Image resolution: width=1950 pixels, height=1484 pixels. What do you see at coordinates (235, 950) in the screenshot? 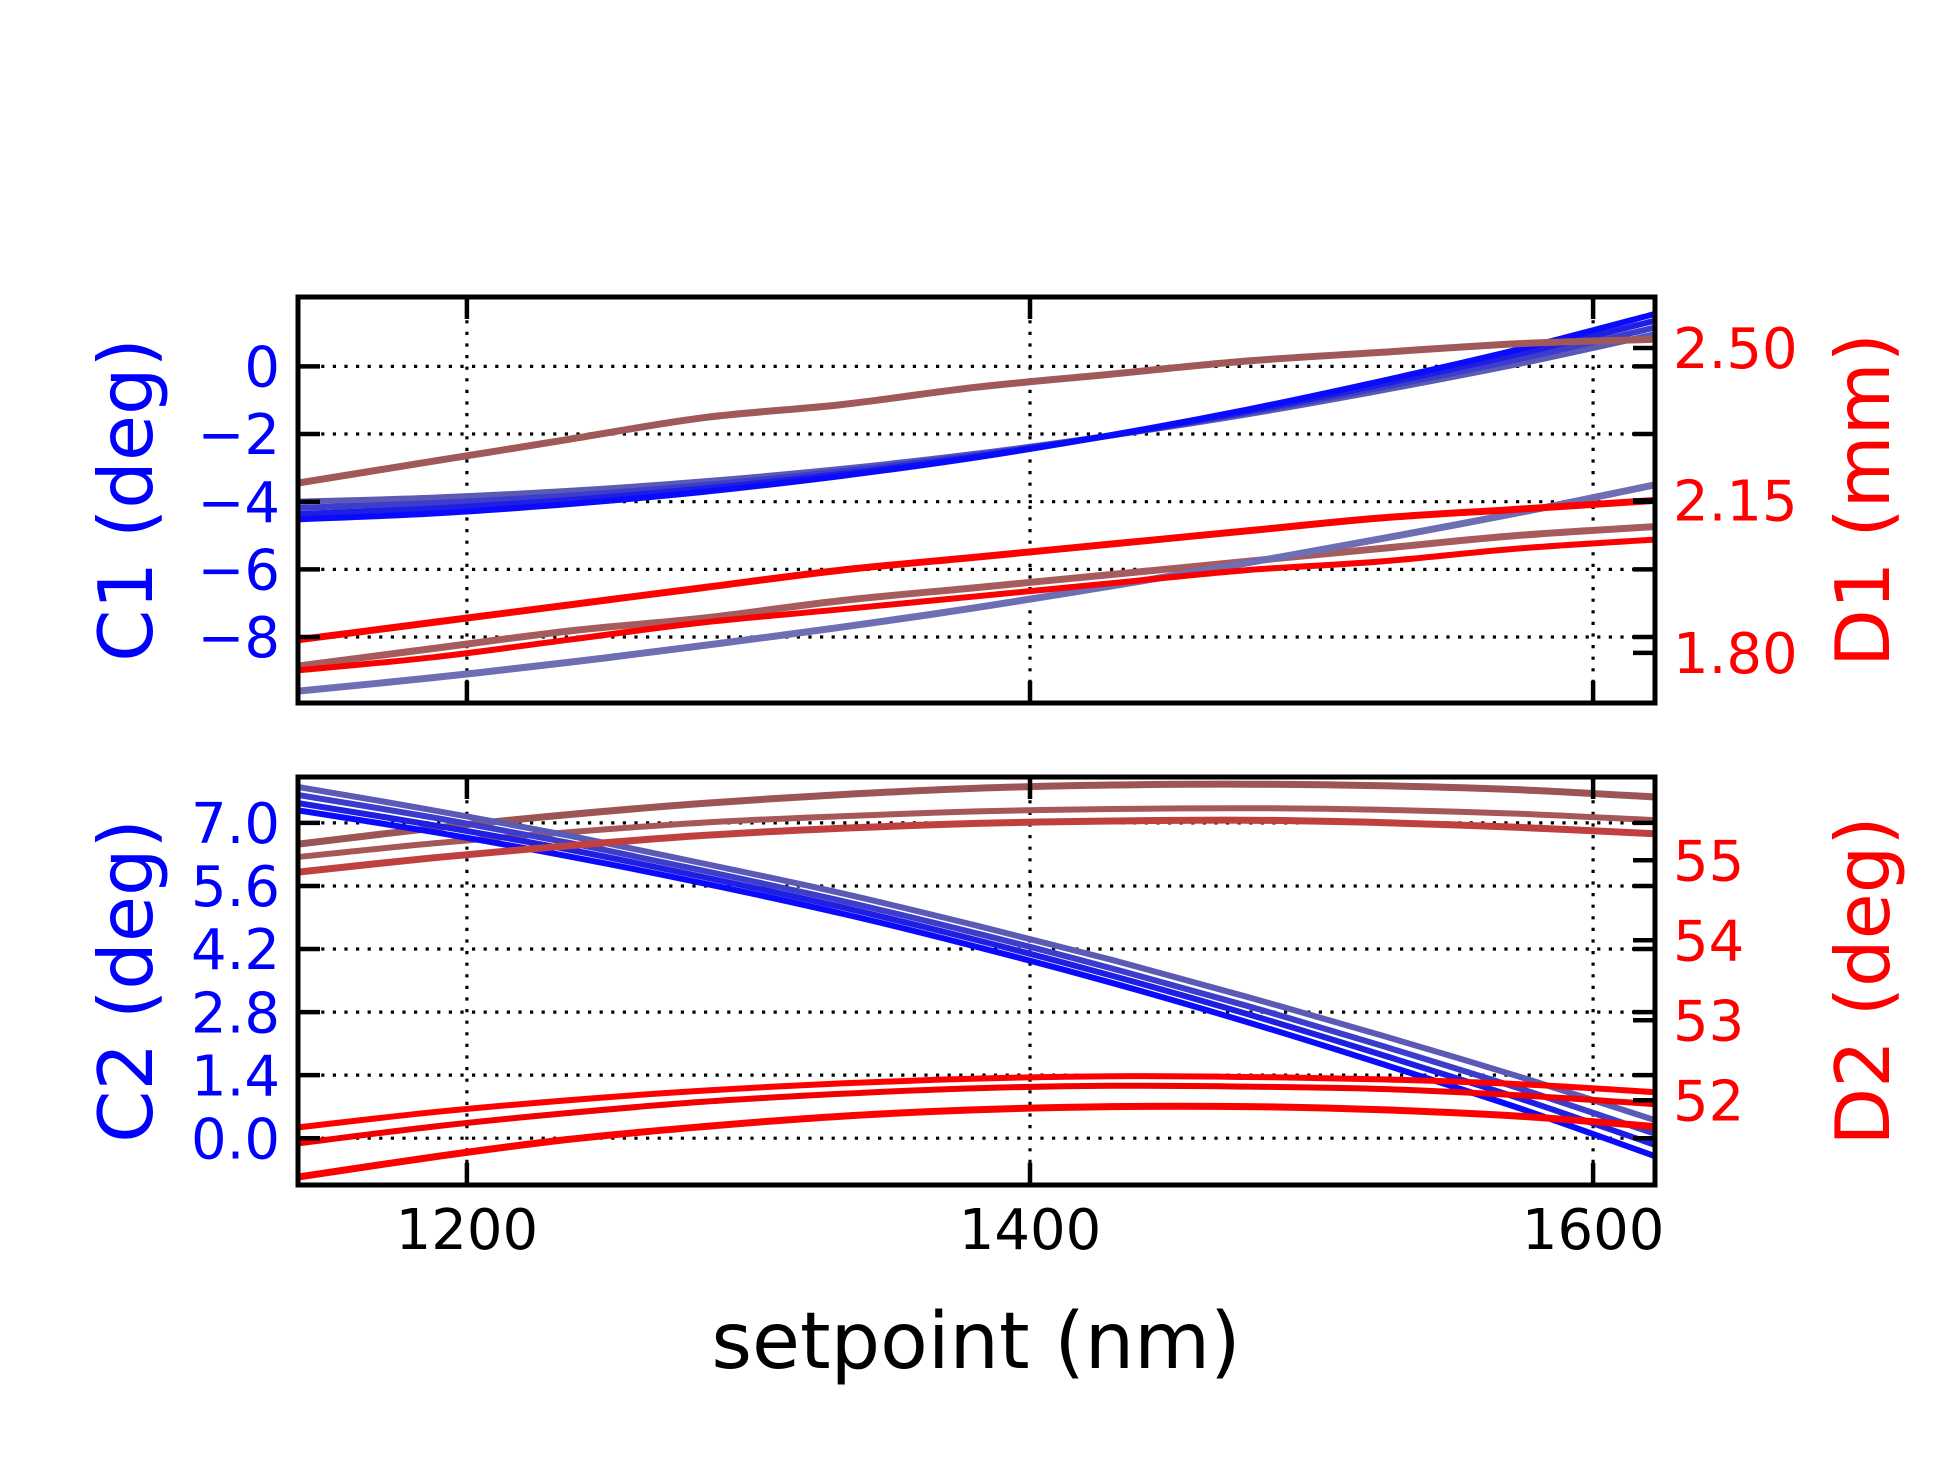
I see `left-tick-label: 4.2` at bounding box center [235, 950].